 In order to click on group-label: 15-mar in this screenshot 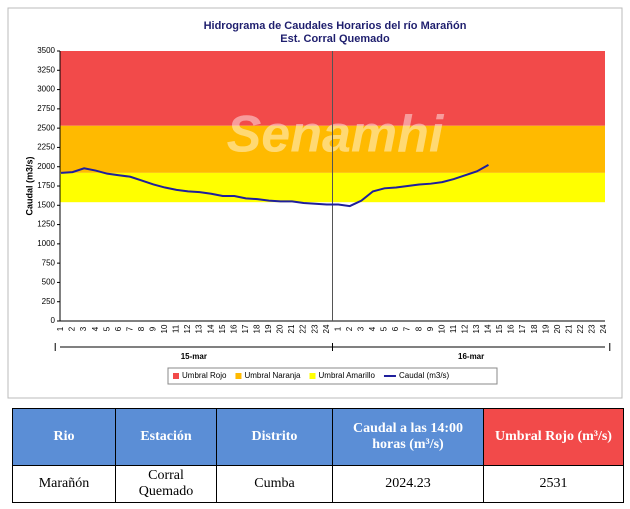, I will do `click(194, 356)`.